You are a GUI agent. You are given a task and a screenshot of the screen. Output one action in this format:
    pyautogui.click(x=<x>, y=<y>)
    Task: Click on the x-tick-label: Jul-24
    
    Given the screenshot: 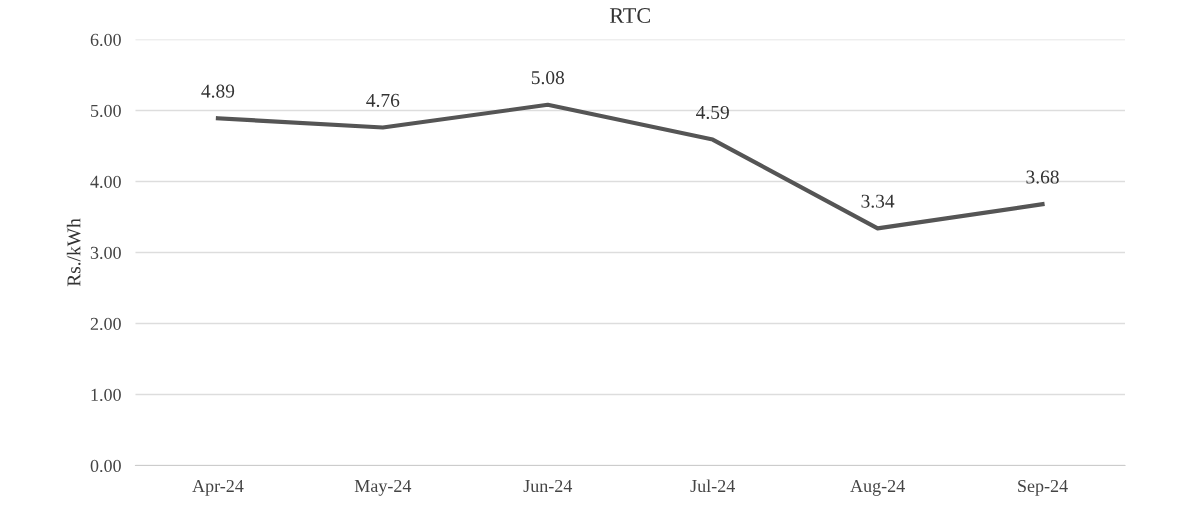 What is the action you would take?
    pyautogui.click(x=712, y=486)
    